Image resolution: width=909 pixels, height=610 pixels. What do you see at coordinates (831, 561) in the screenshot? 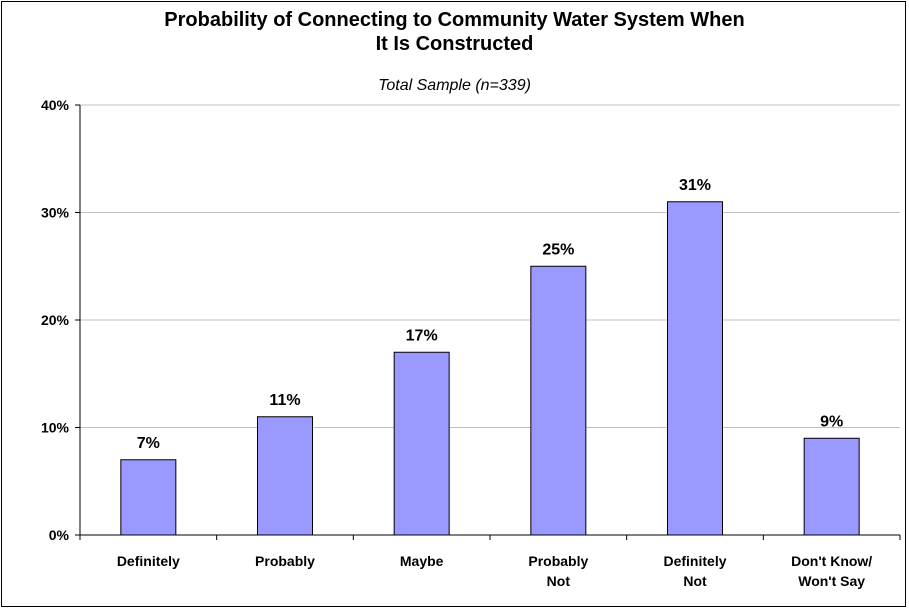
I see `x-tick-label: Don't Know/` at bounding box center [831, 561].